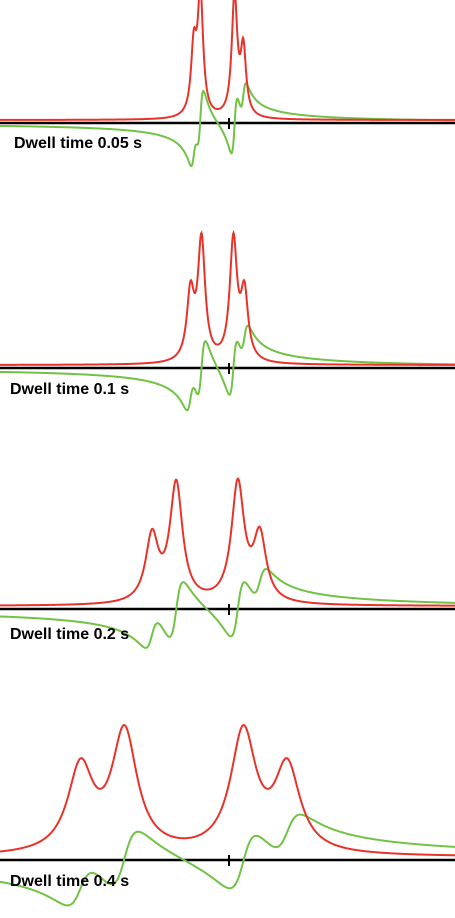 This screenshot has width=455, height=918. What do you see at coordinates (69, 389) in the screenshot?
I see `panel-label: Dwell time 0.1 s` at bounding box center [69, 389].